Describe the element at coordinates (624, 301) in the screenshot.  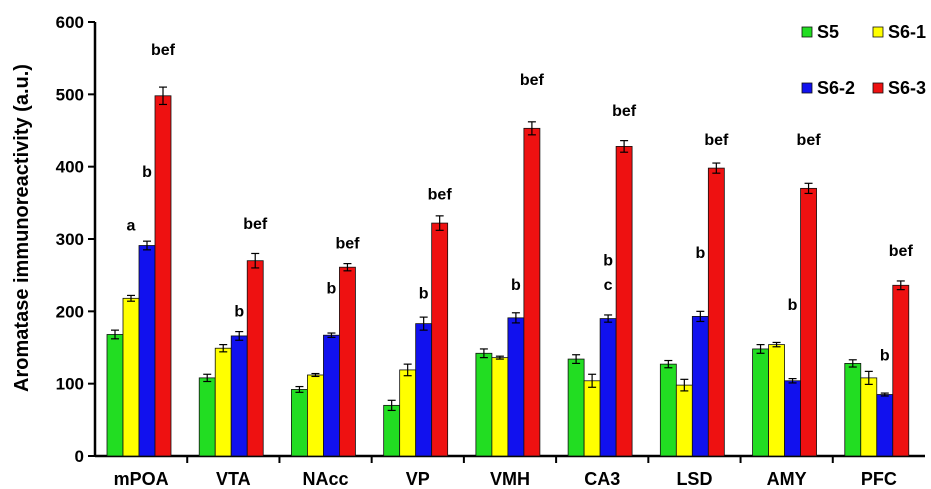
I see `bar-s6-3-ca3` at that location.